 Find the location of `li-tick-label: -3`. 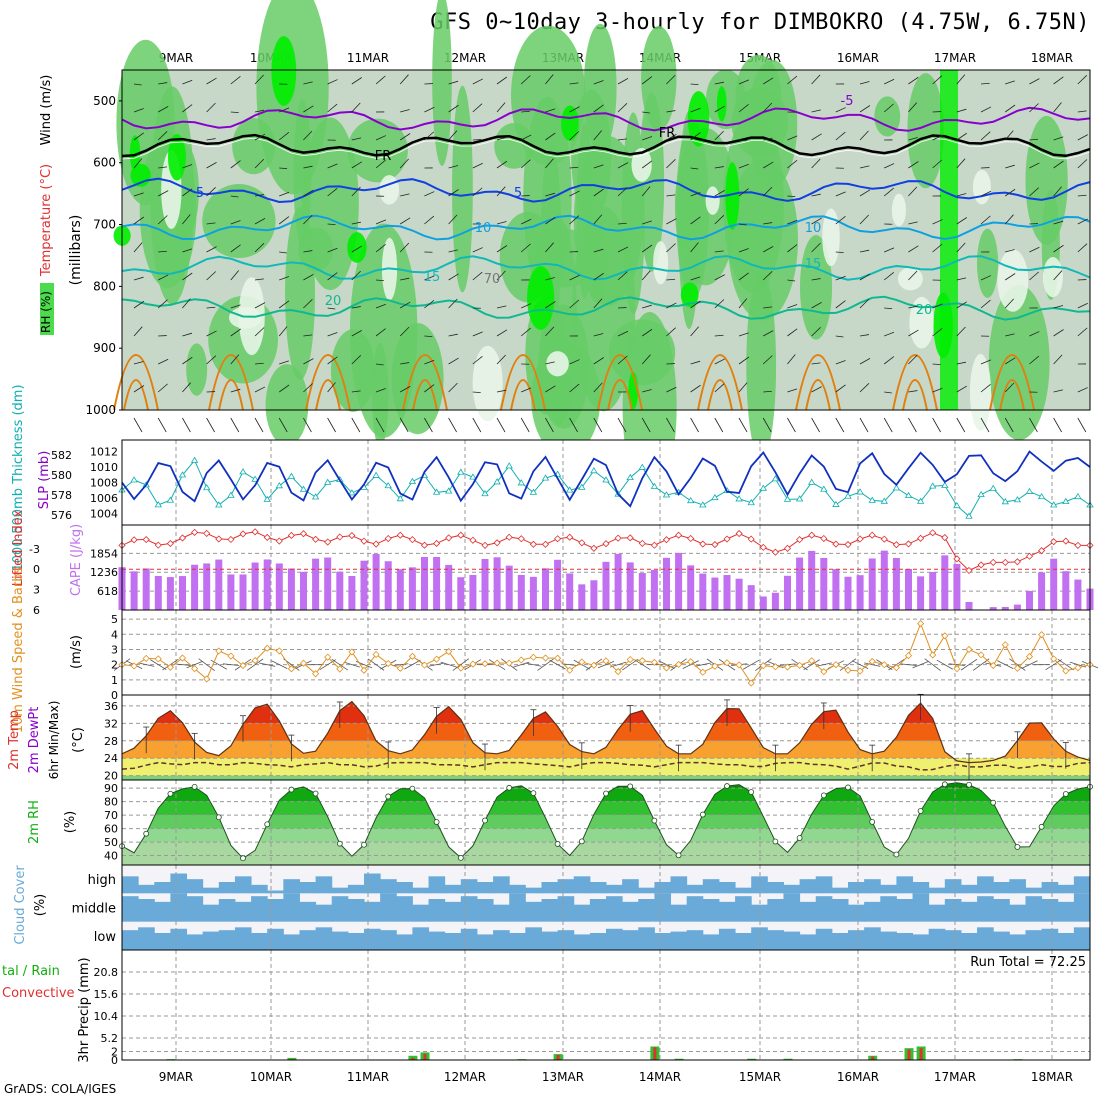

li-tick-label: -3 is located at coordinates (34, 549).